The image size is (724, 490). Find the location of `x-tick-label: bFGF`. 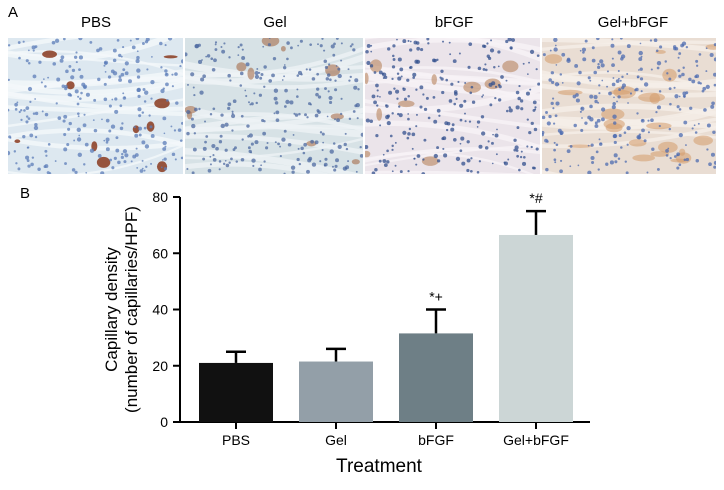

x-tick-label: bFGF is located at coordinates (436, 440).